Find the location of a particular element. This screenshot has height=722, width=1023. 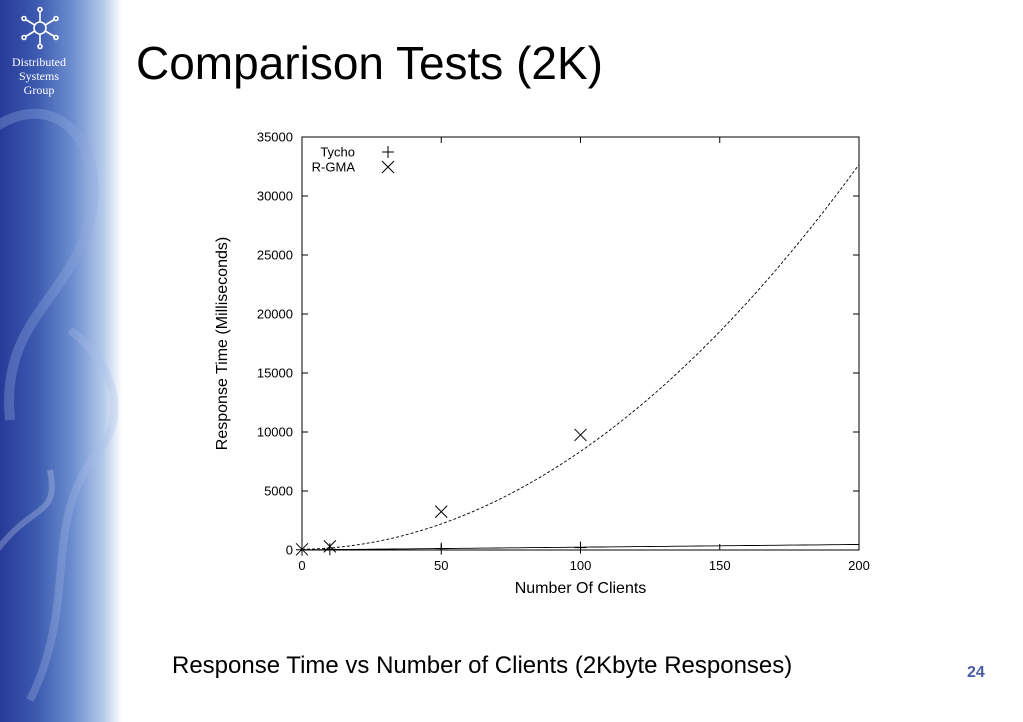

y-tick-label: 20000 is located at coordinates (275, 314).